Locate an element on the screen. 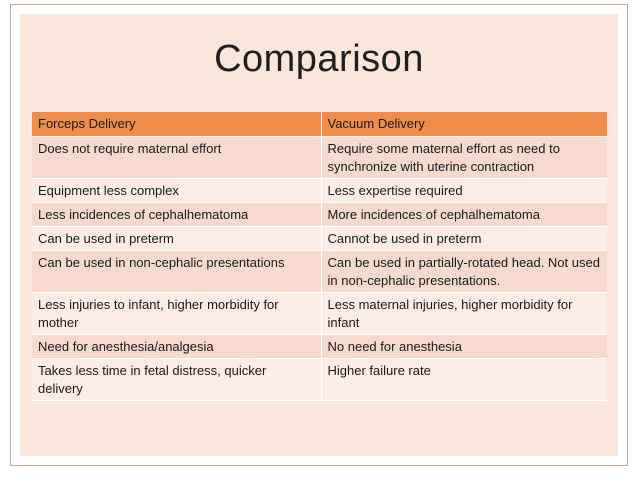  cell-forceps: Less incidences of cephalhematoma is located at coordinates (176, 214).